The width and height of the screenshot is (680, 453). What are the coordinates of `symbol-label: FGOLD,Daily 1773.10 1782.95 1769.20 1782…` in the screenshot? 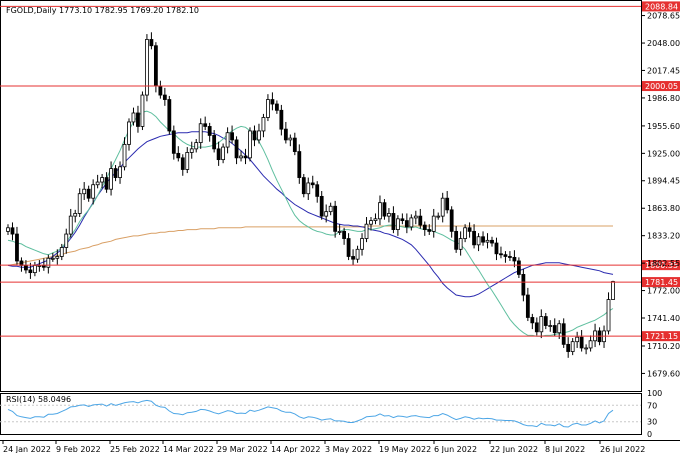 It's located at (102, 10).